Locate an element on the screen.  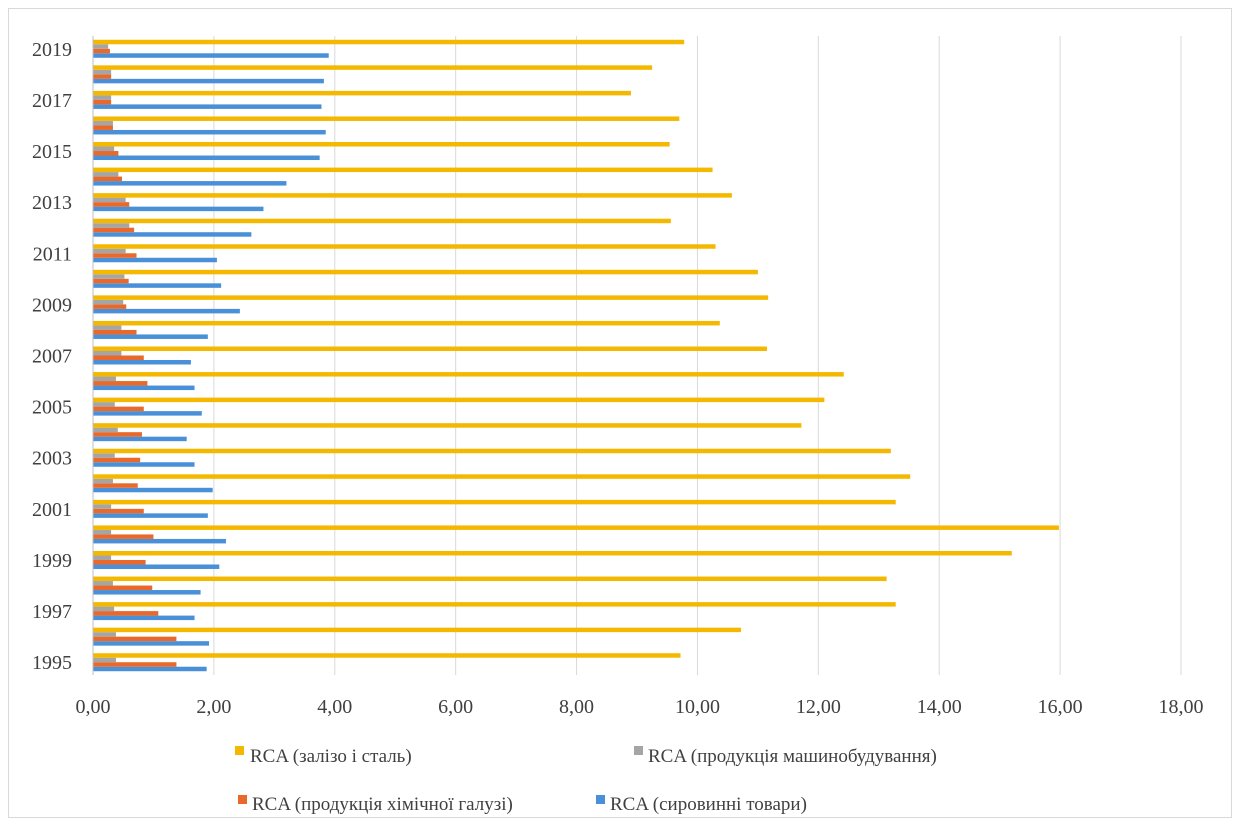
legend-label-machinery: RCA (продукція машинобудування) is located at coordinates (792, 756).